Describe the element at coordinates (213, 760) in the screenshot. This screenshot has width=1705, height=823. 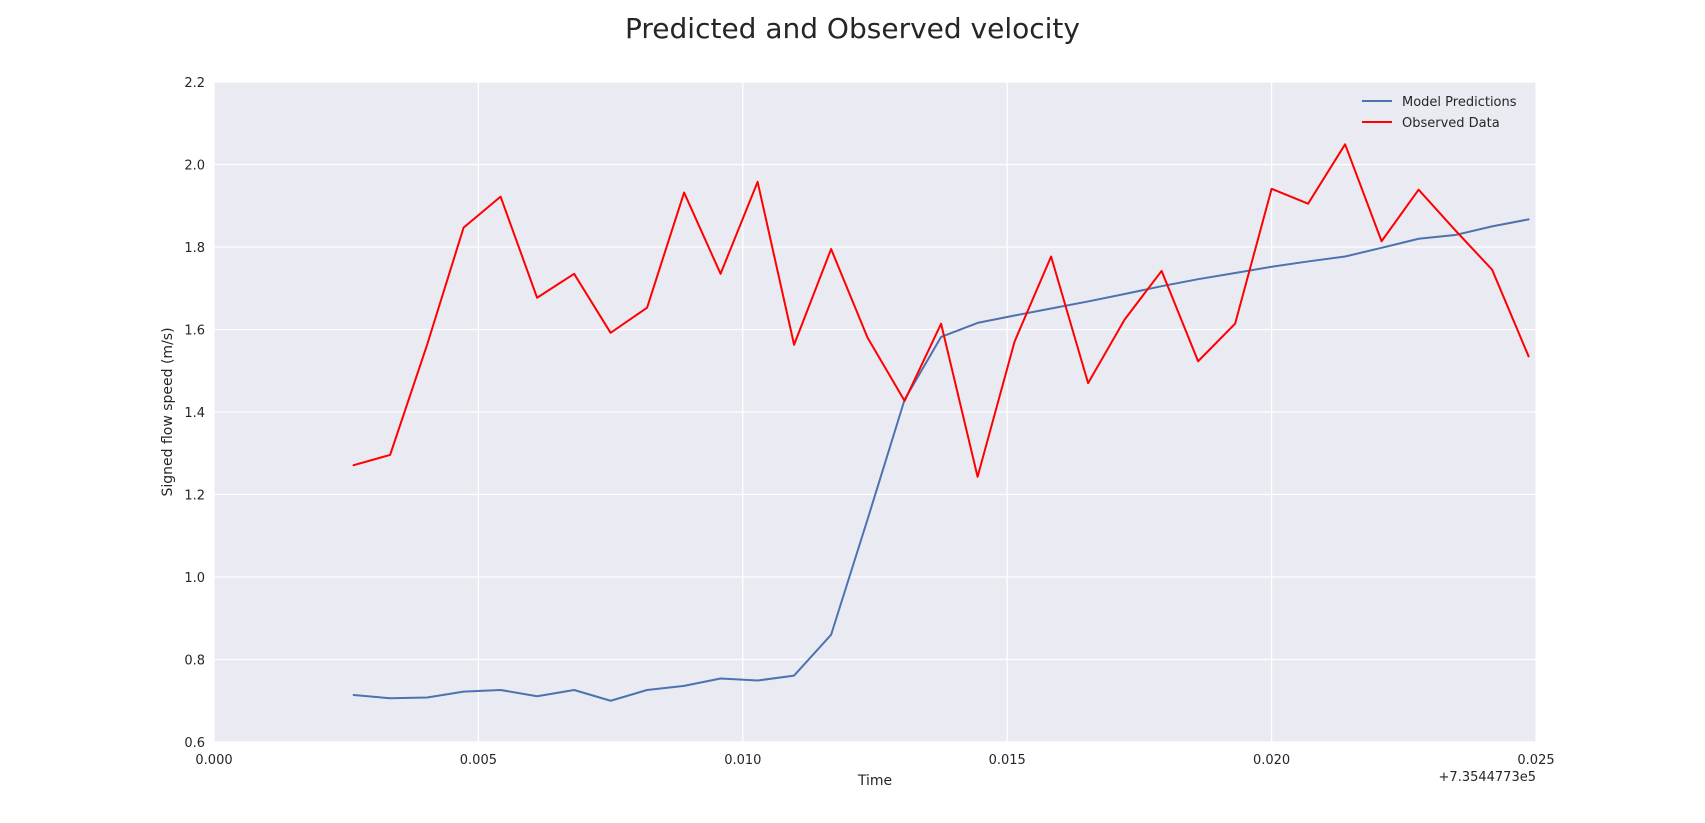
I see `x-tick-label: 0.000` at that location.